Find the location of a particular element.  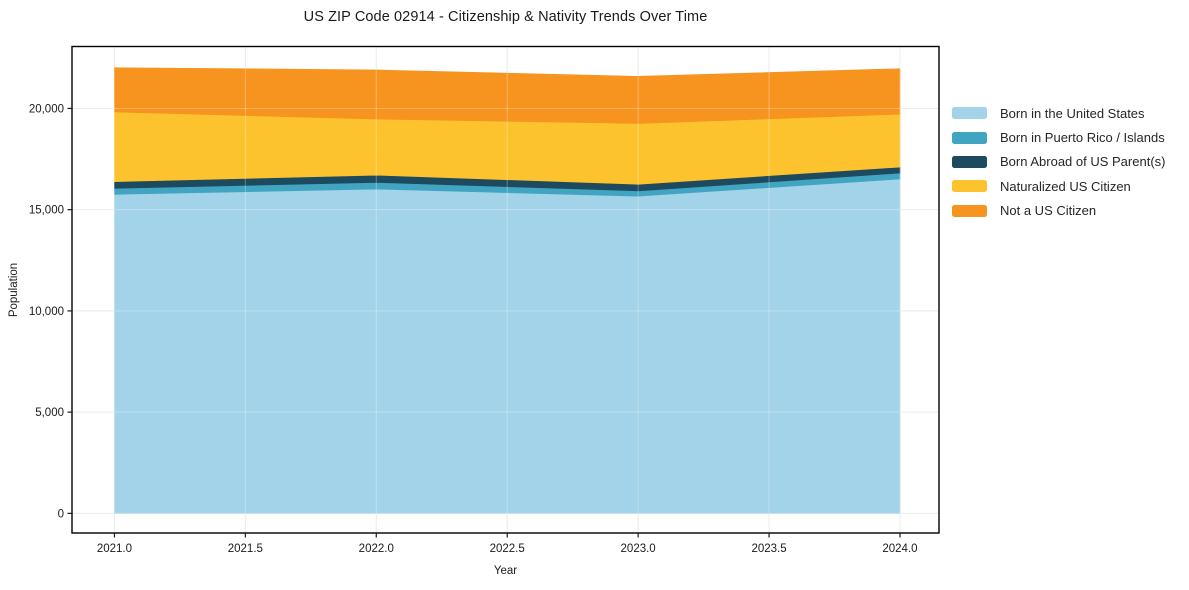

legend-item-3: Naturalized US Citizen is located at coordinates (1058, 186).